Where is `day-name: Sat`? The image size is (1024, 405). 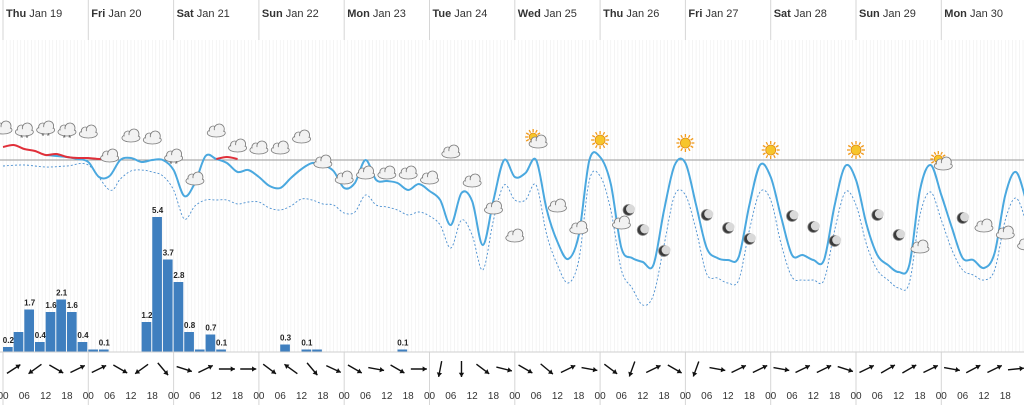
day-name: Sat is located at coordinates (185, 14).